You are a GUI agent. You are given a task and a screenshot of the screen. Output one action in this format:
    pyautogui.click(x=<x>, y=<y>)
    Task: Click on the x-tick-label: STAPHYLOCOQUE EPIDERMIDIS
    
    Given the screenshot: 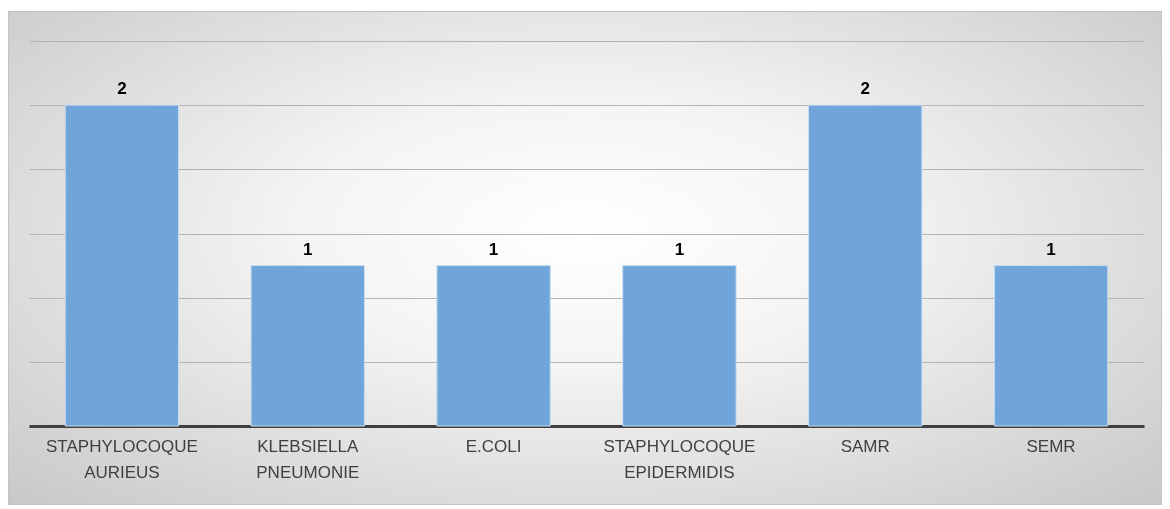 What is the action you would take?
    pyautogui.click(x=679, y=459)
    